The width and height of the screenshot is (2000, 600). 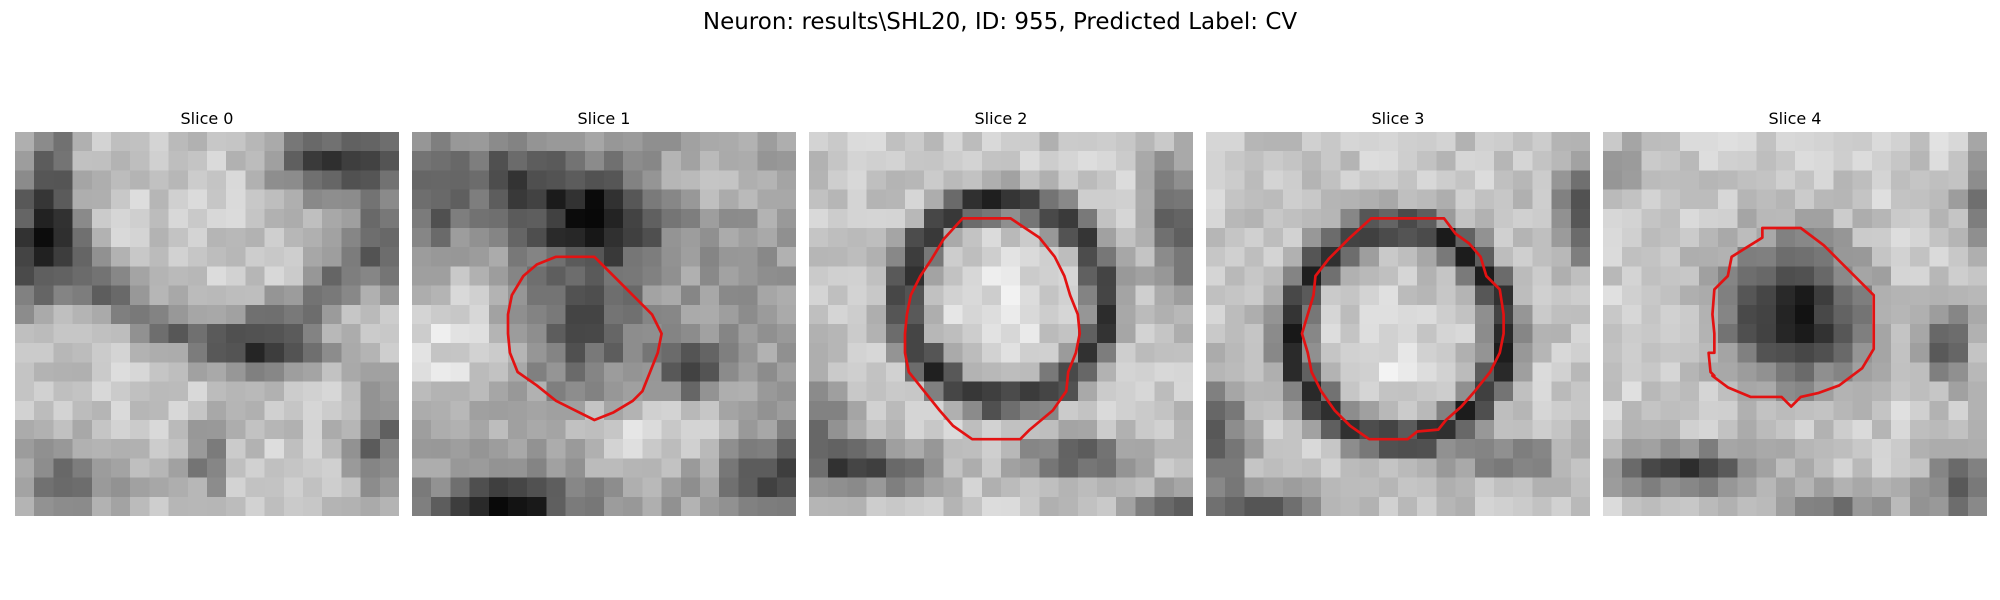 I want to click on slice-1-image, so click(x=604, y=324).